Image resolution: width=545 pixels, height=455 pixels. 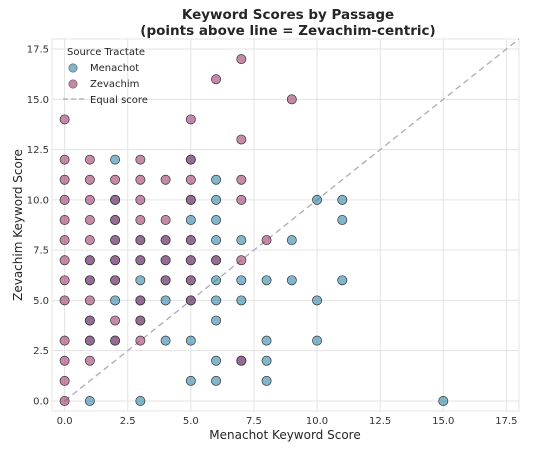 I want to click on legend-title: Source Tractate, so click(x=106, y=52).